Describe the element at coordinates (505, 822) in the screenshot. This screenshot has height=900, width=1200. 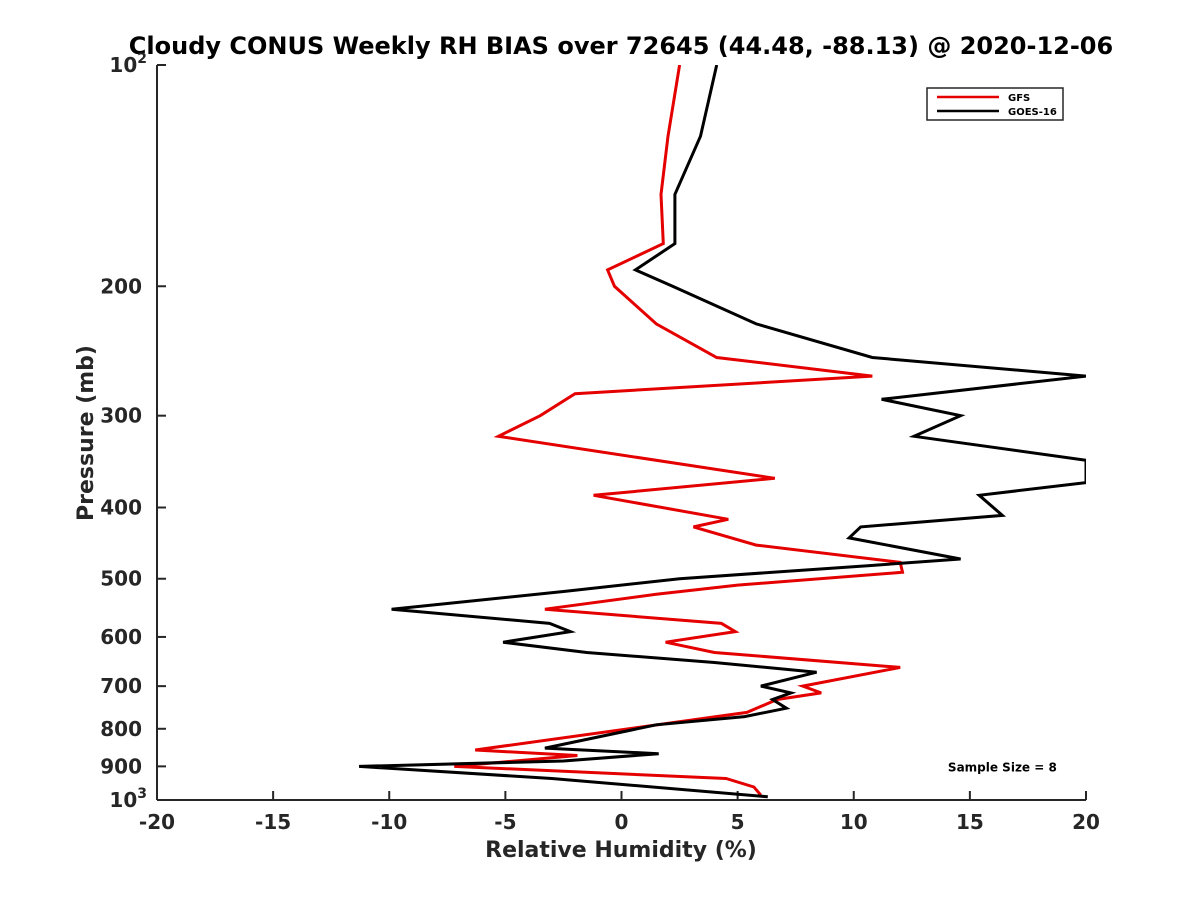
I see `x-tick-label: -5` at that location.